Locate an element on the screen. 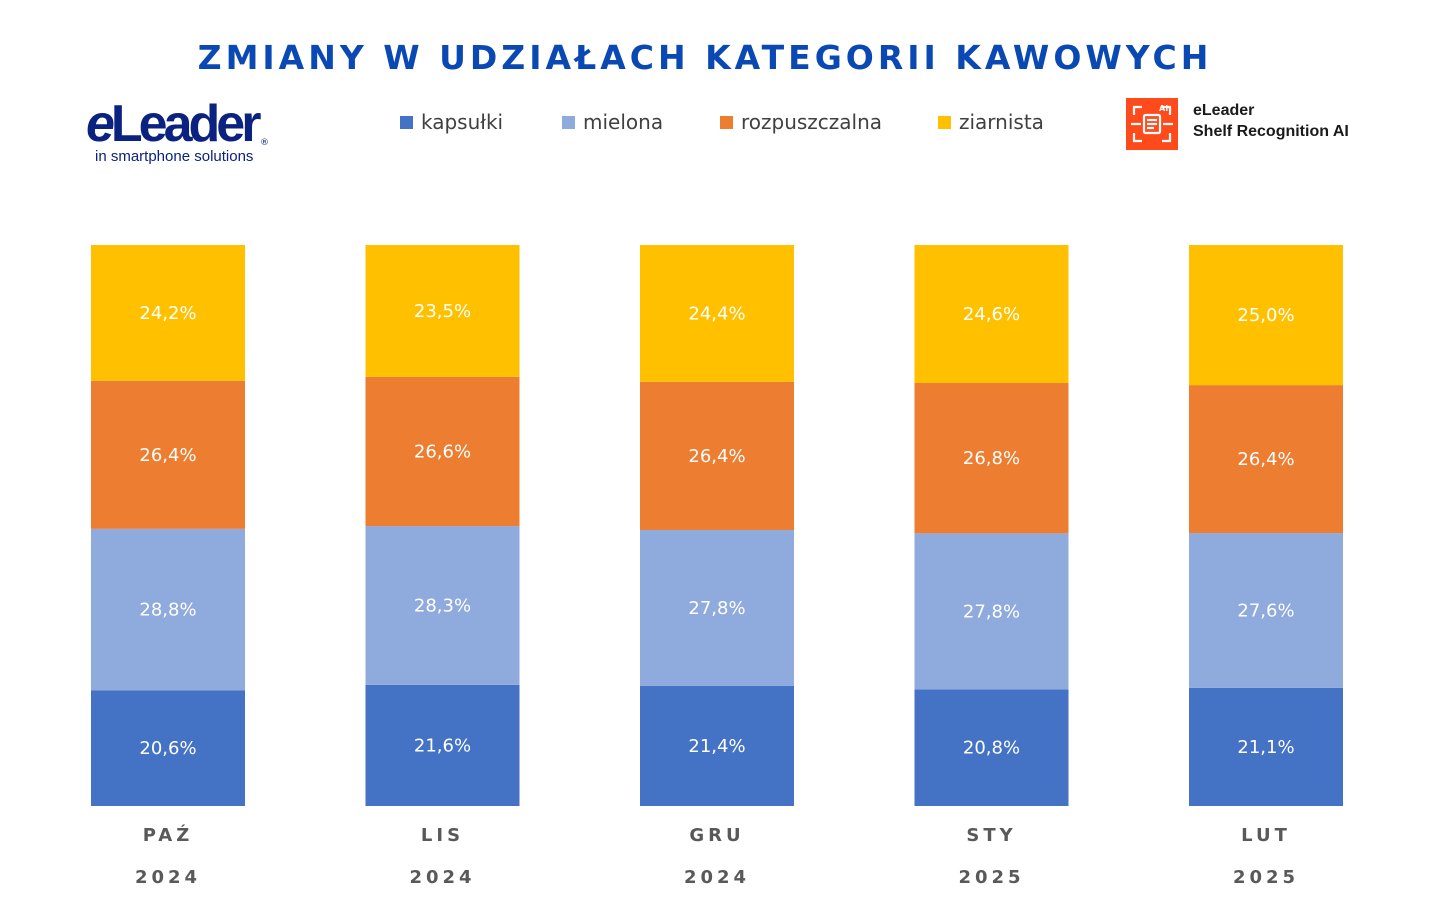 The height and width of the screenshot is (922, 1438). data-label: 25,0% is located at coordinates (1265, 315).